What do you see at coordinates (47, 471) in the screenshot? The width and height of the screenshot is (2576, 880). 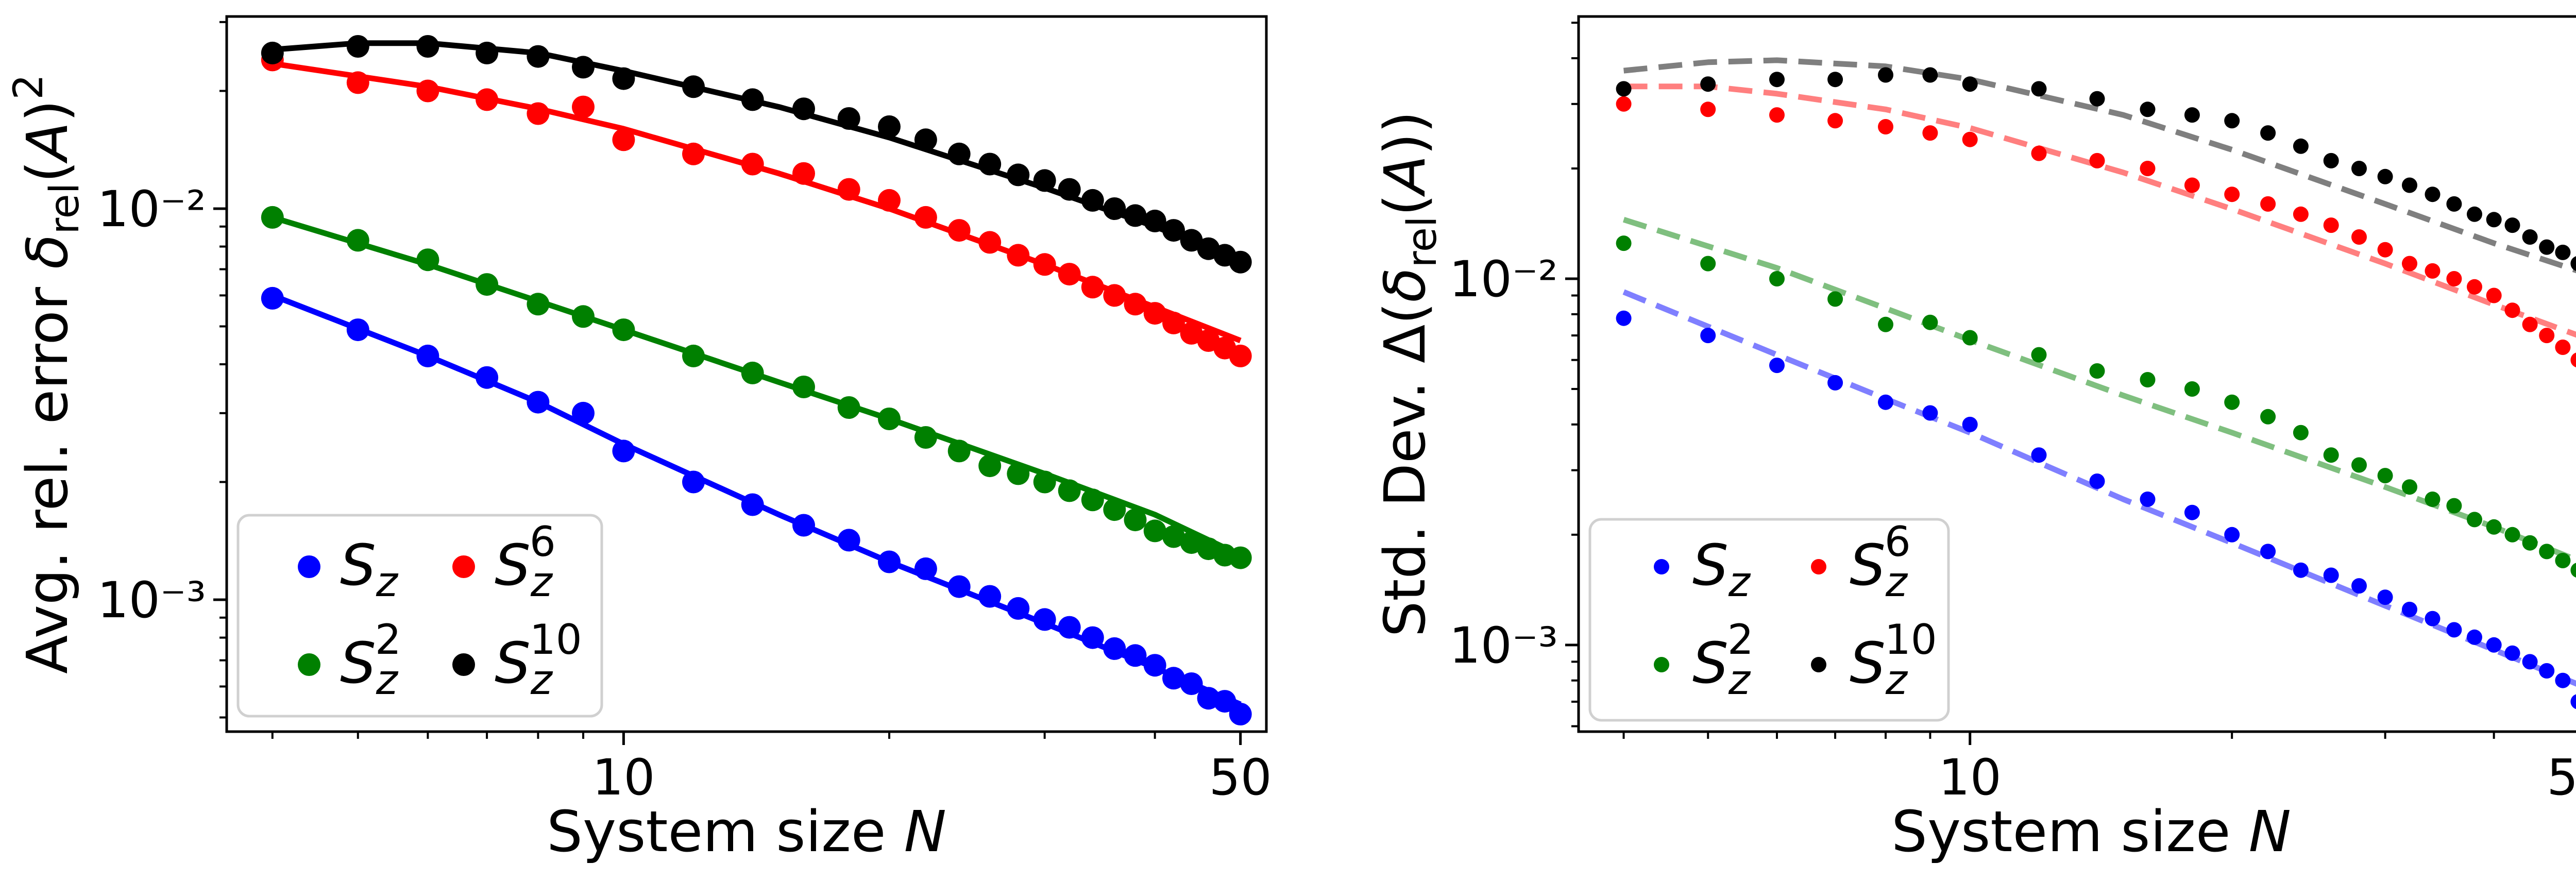 I see `left-y-axis-title-text: Avg. rel. error` at bounding box center [47, 471].